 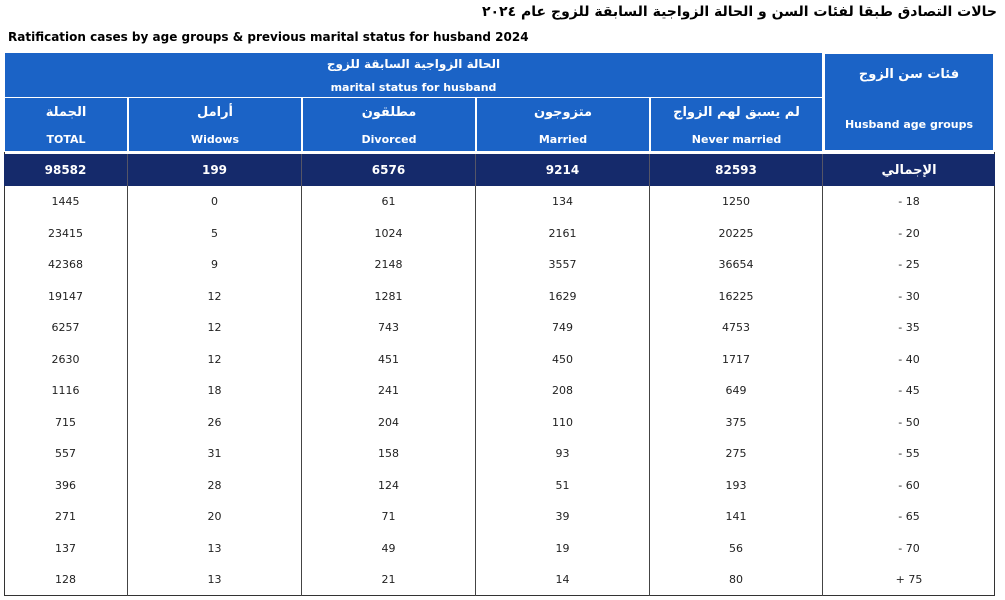 I want to click on age-cell: 65 -, so click(x=909, y=517).